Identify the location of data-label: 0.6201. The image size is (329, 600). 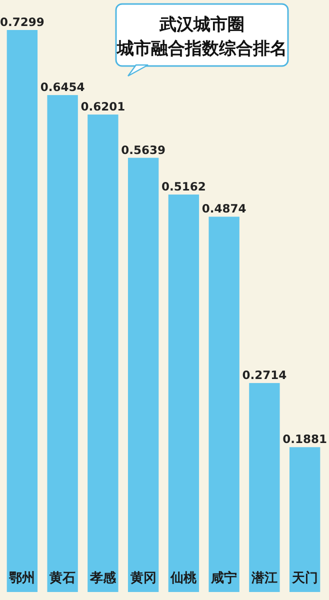
(103, 107).